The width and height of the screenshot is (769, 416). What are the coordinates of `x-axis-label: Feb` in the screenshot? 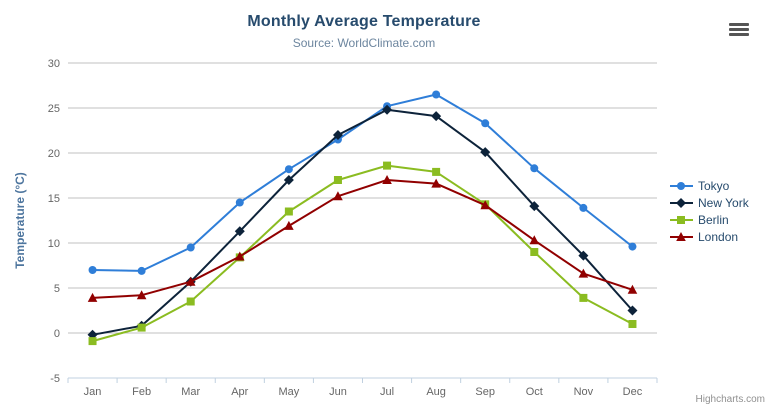 It's located at (141, 392).